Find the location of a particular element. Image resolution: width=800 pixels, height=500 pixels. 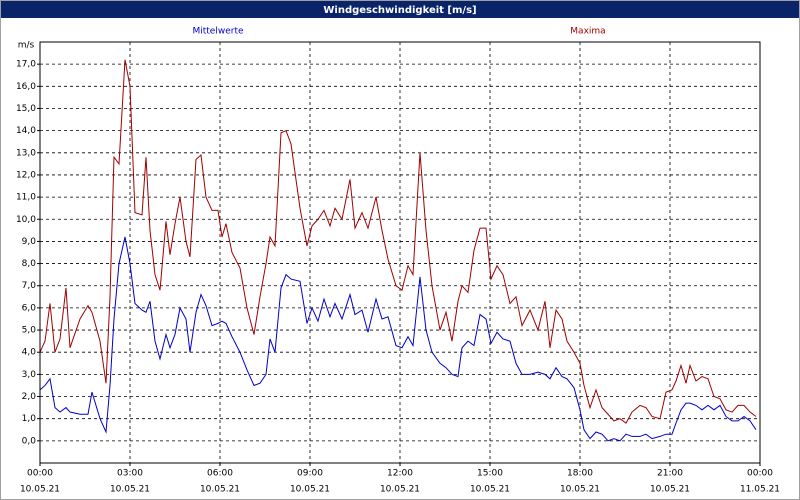

y-tick-label: 15,0 is located at coordinates (26, 109).